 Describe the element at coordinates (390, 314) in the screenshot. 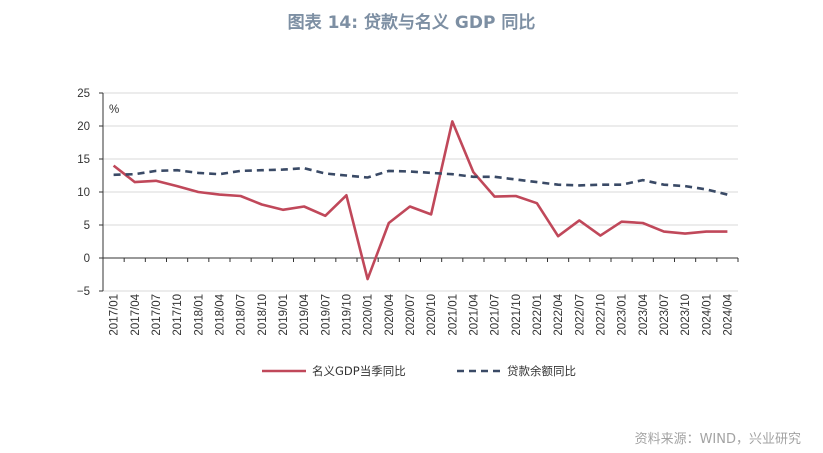

I see `x-tick-label: 2020/04` at that location.